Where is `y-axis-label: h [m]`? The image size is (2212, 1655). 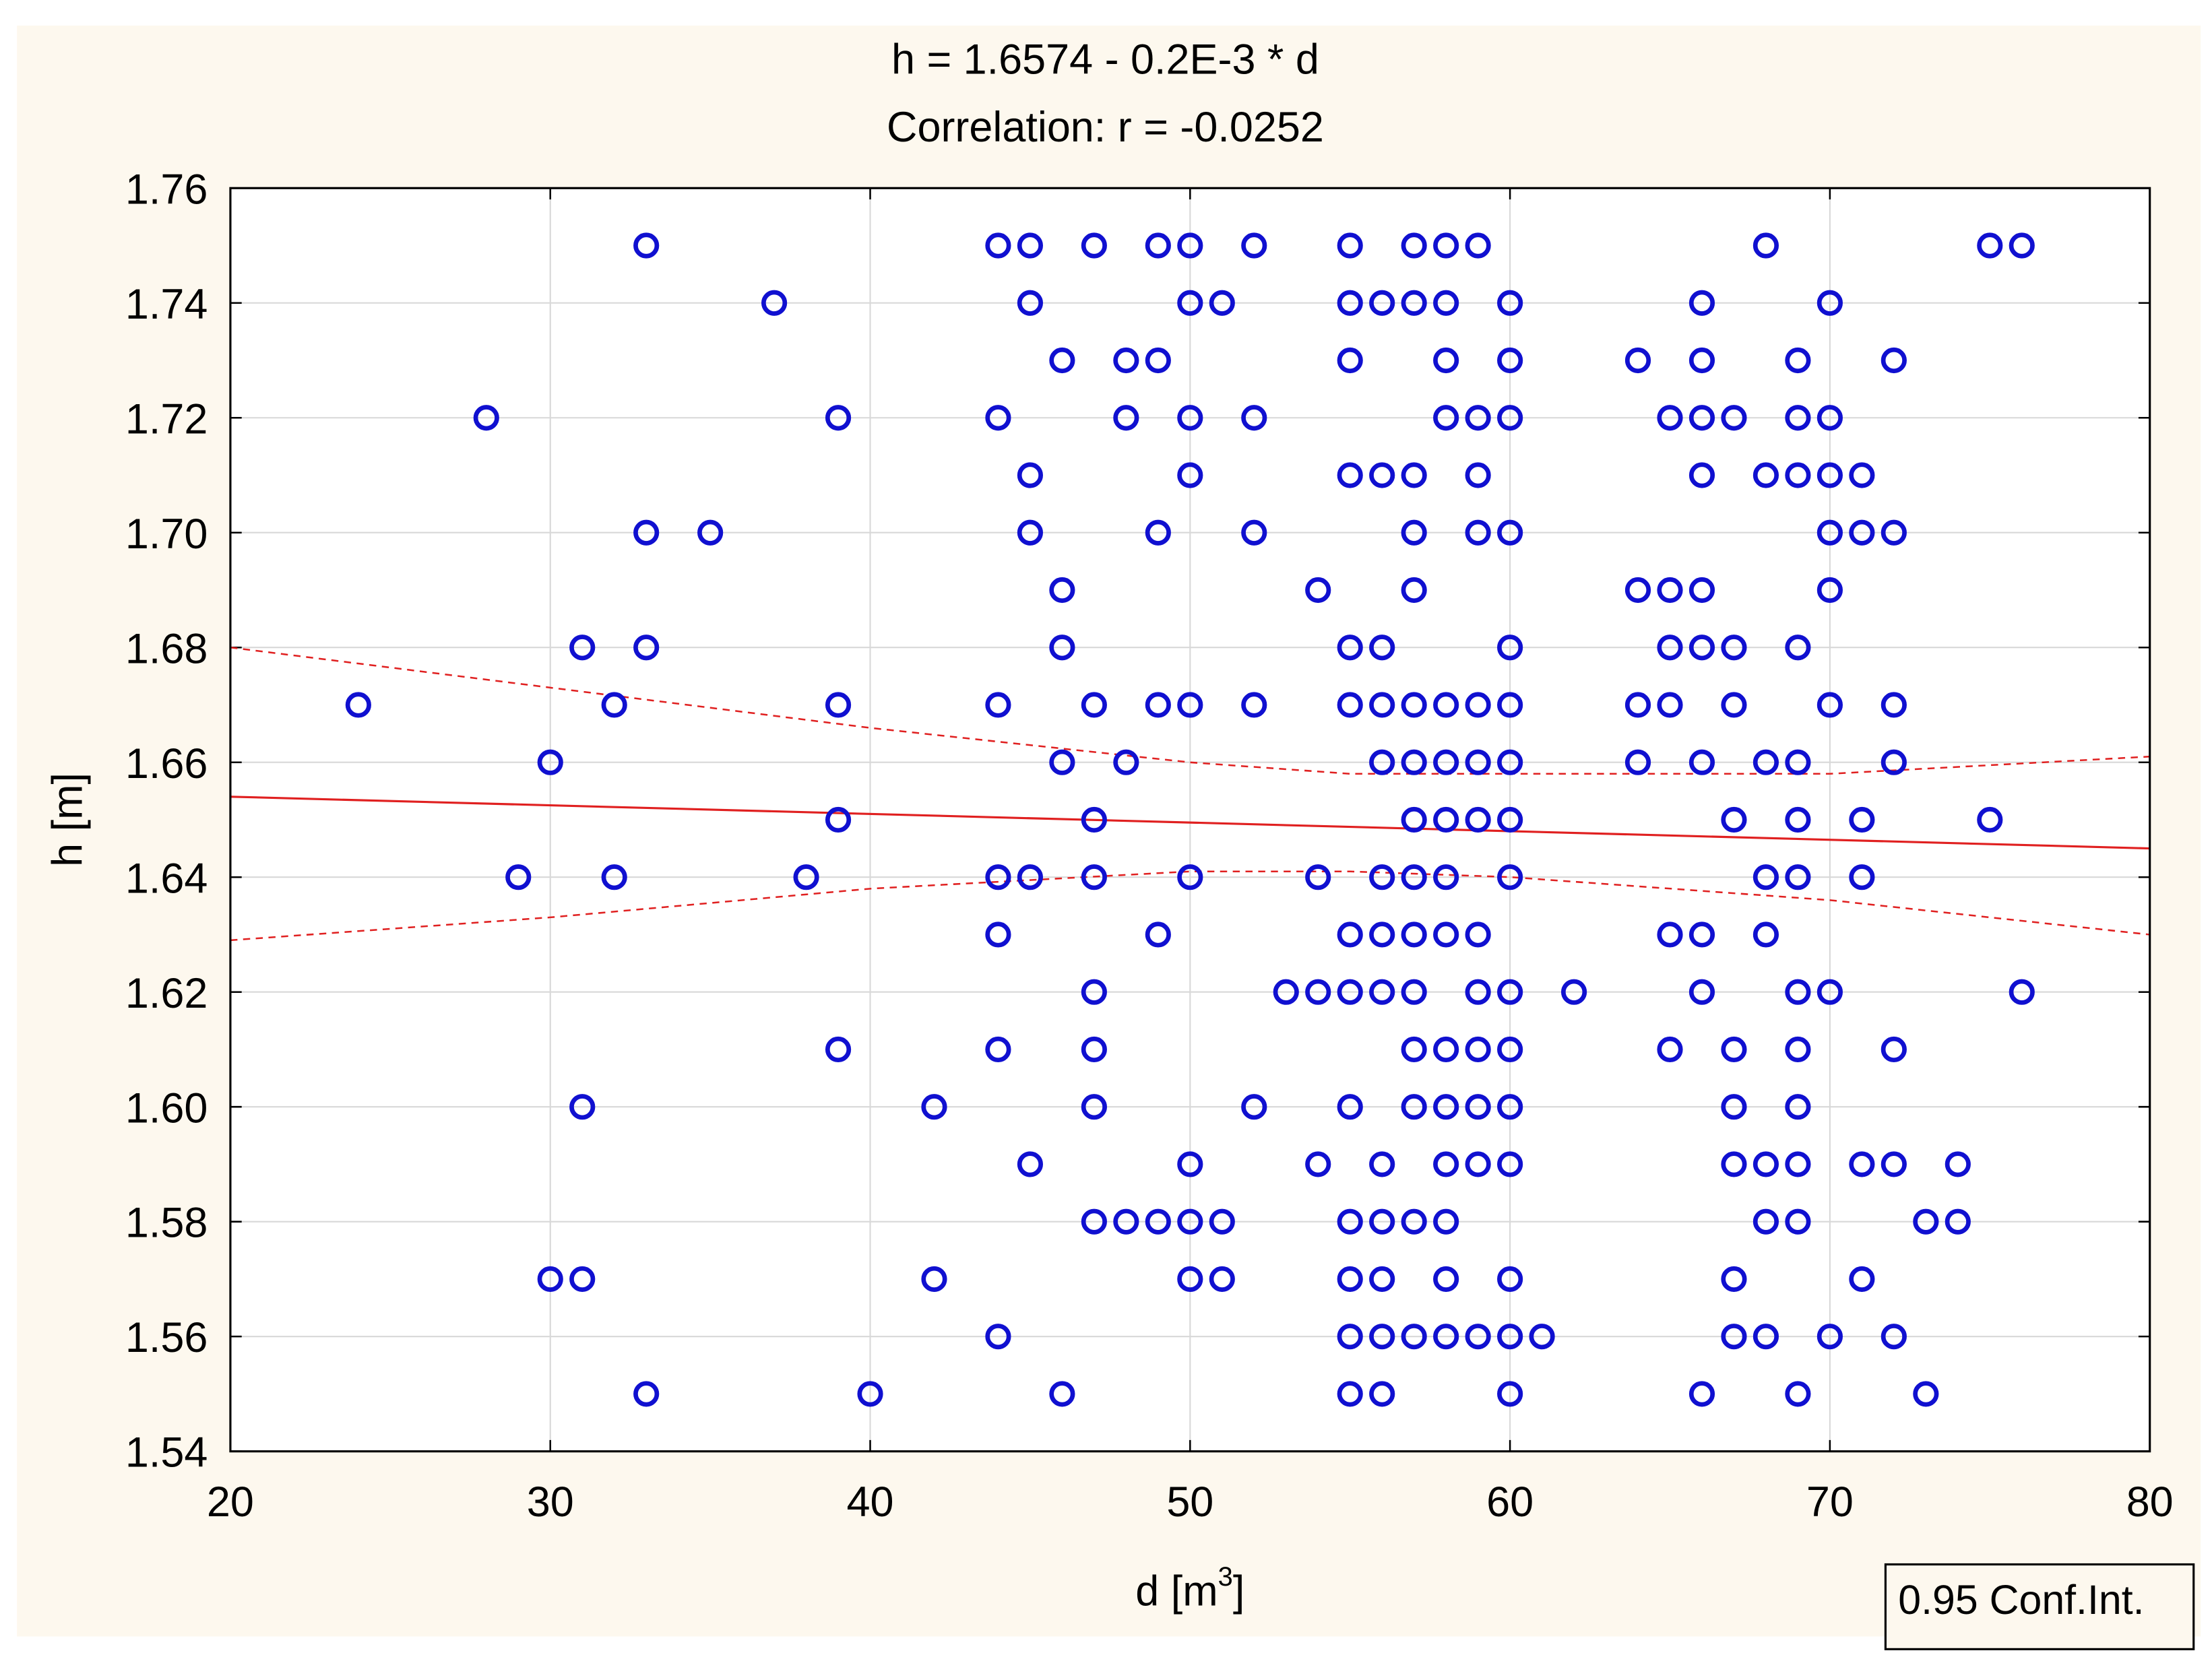
y-axis-label: h [m] is located at coordinates (68, 820).